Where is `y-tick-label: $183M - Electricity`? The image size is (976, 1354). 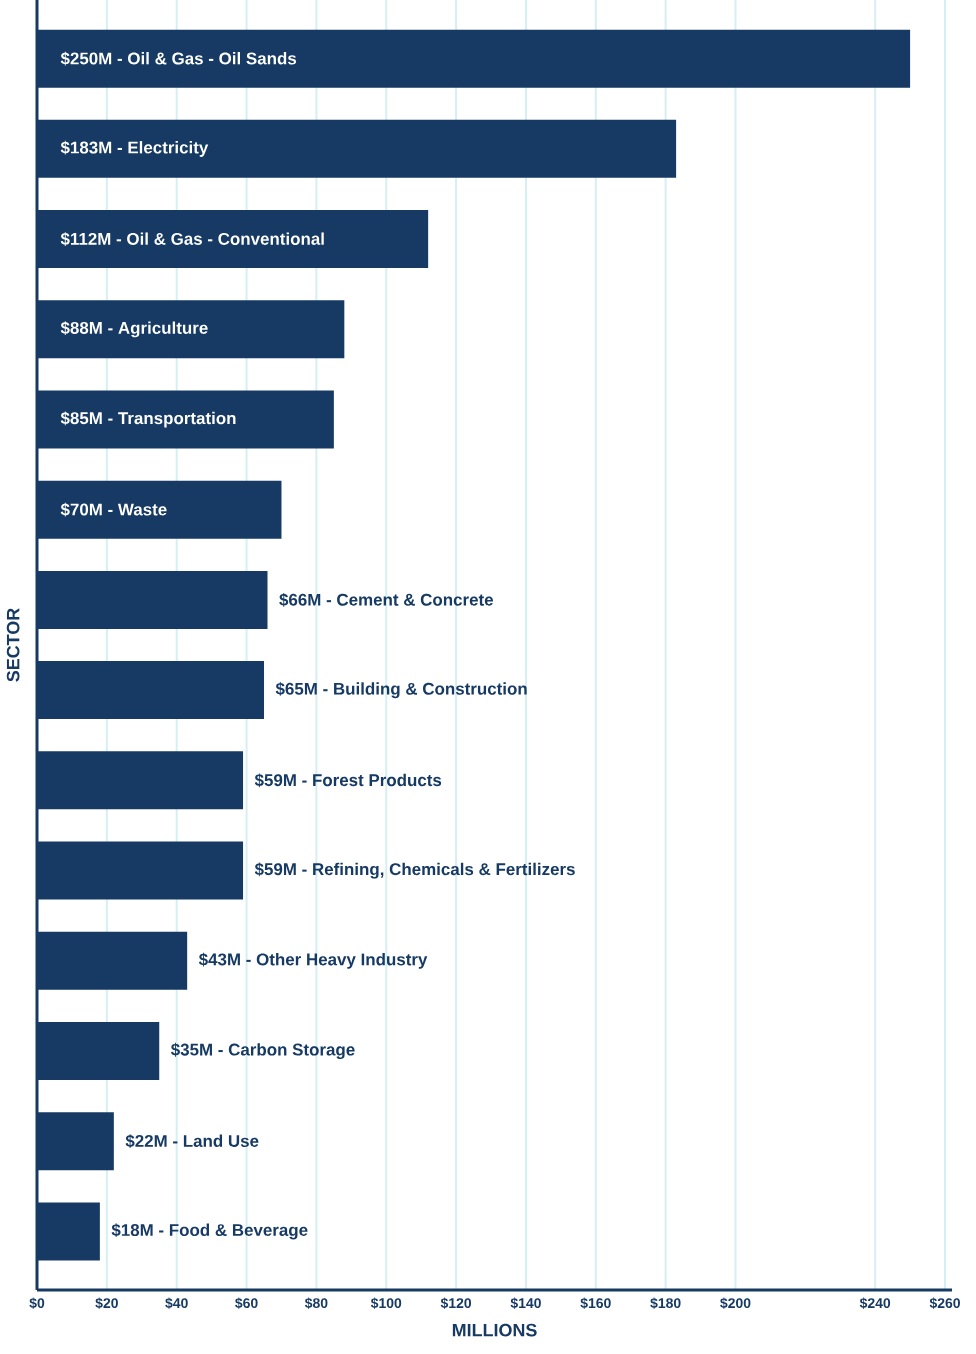 y-tick-label: $183M - Electricity is located at coordinates (134, 148).